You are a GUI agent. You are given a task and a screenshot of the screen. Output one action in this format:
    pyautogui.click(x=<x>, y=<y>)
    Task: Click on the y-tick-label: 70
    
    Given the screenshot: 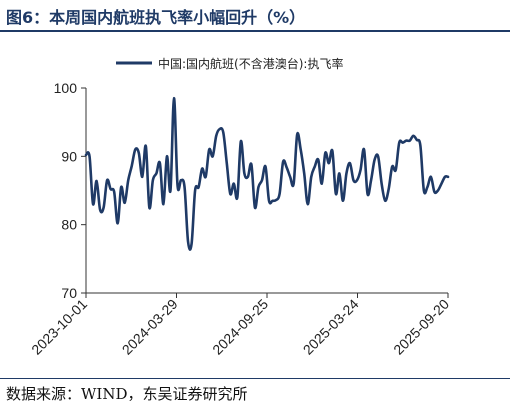 What is the action you would take?
    pyautogui.click(x=69, y=293)
    